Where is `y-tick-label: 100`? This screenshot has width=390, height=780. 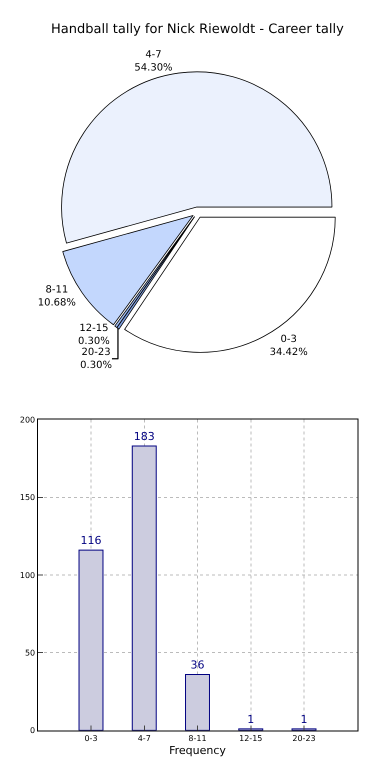 y-tick-label: 100 is located at coordinates (28, 575).